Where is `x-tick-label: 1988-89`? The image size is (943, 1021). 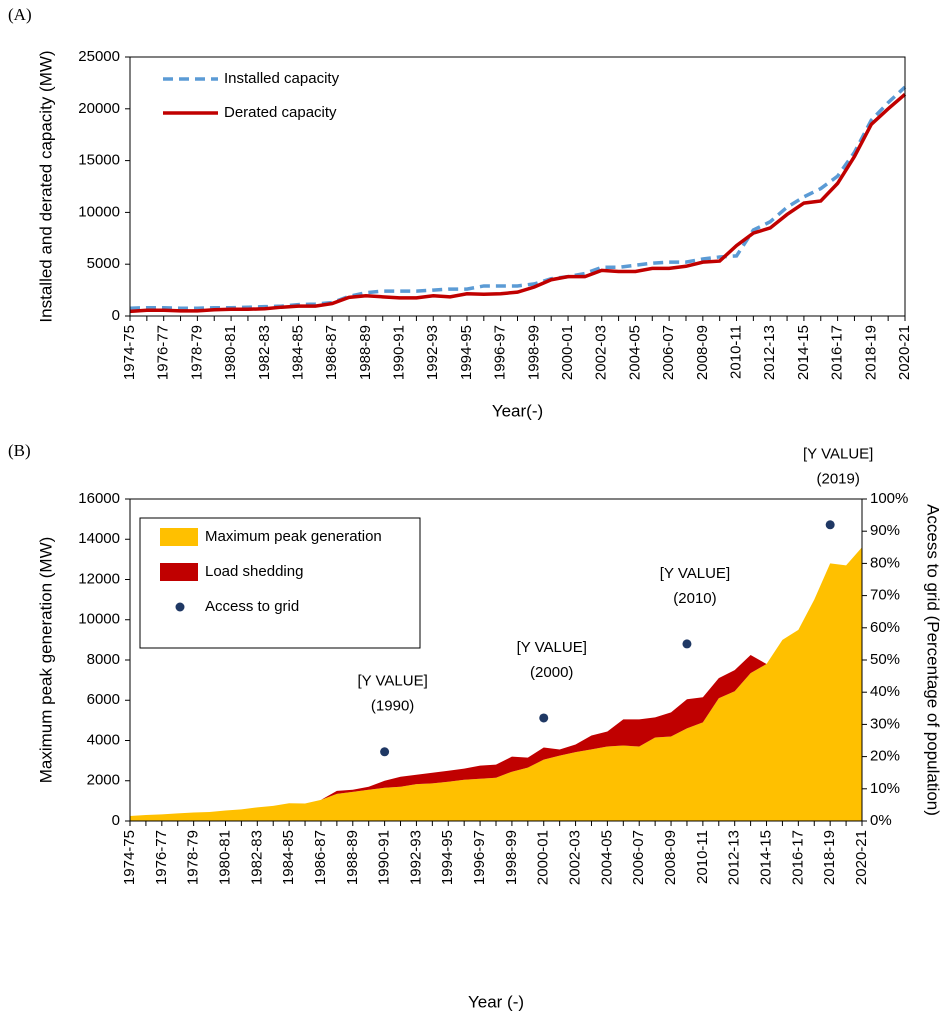 x-tick-label: 1988-89 is located at coordinates (365, 352).